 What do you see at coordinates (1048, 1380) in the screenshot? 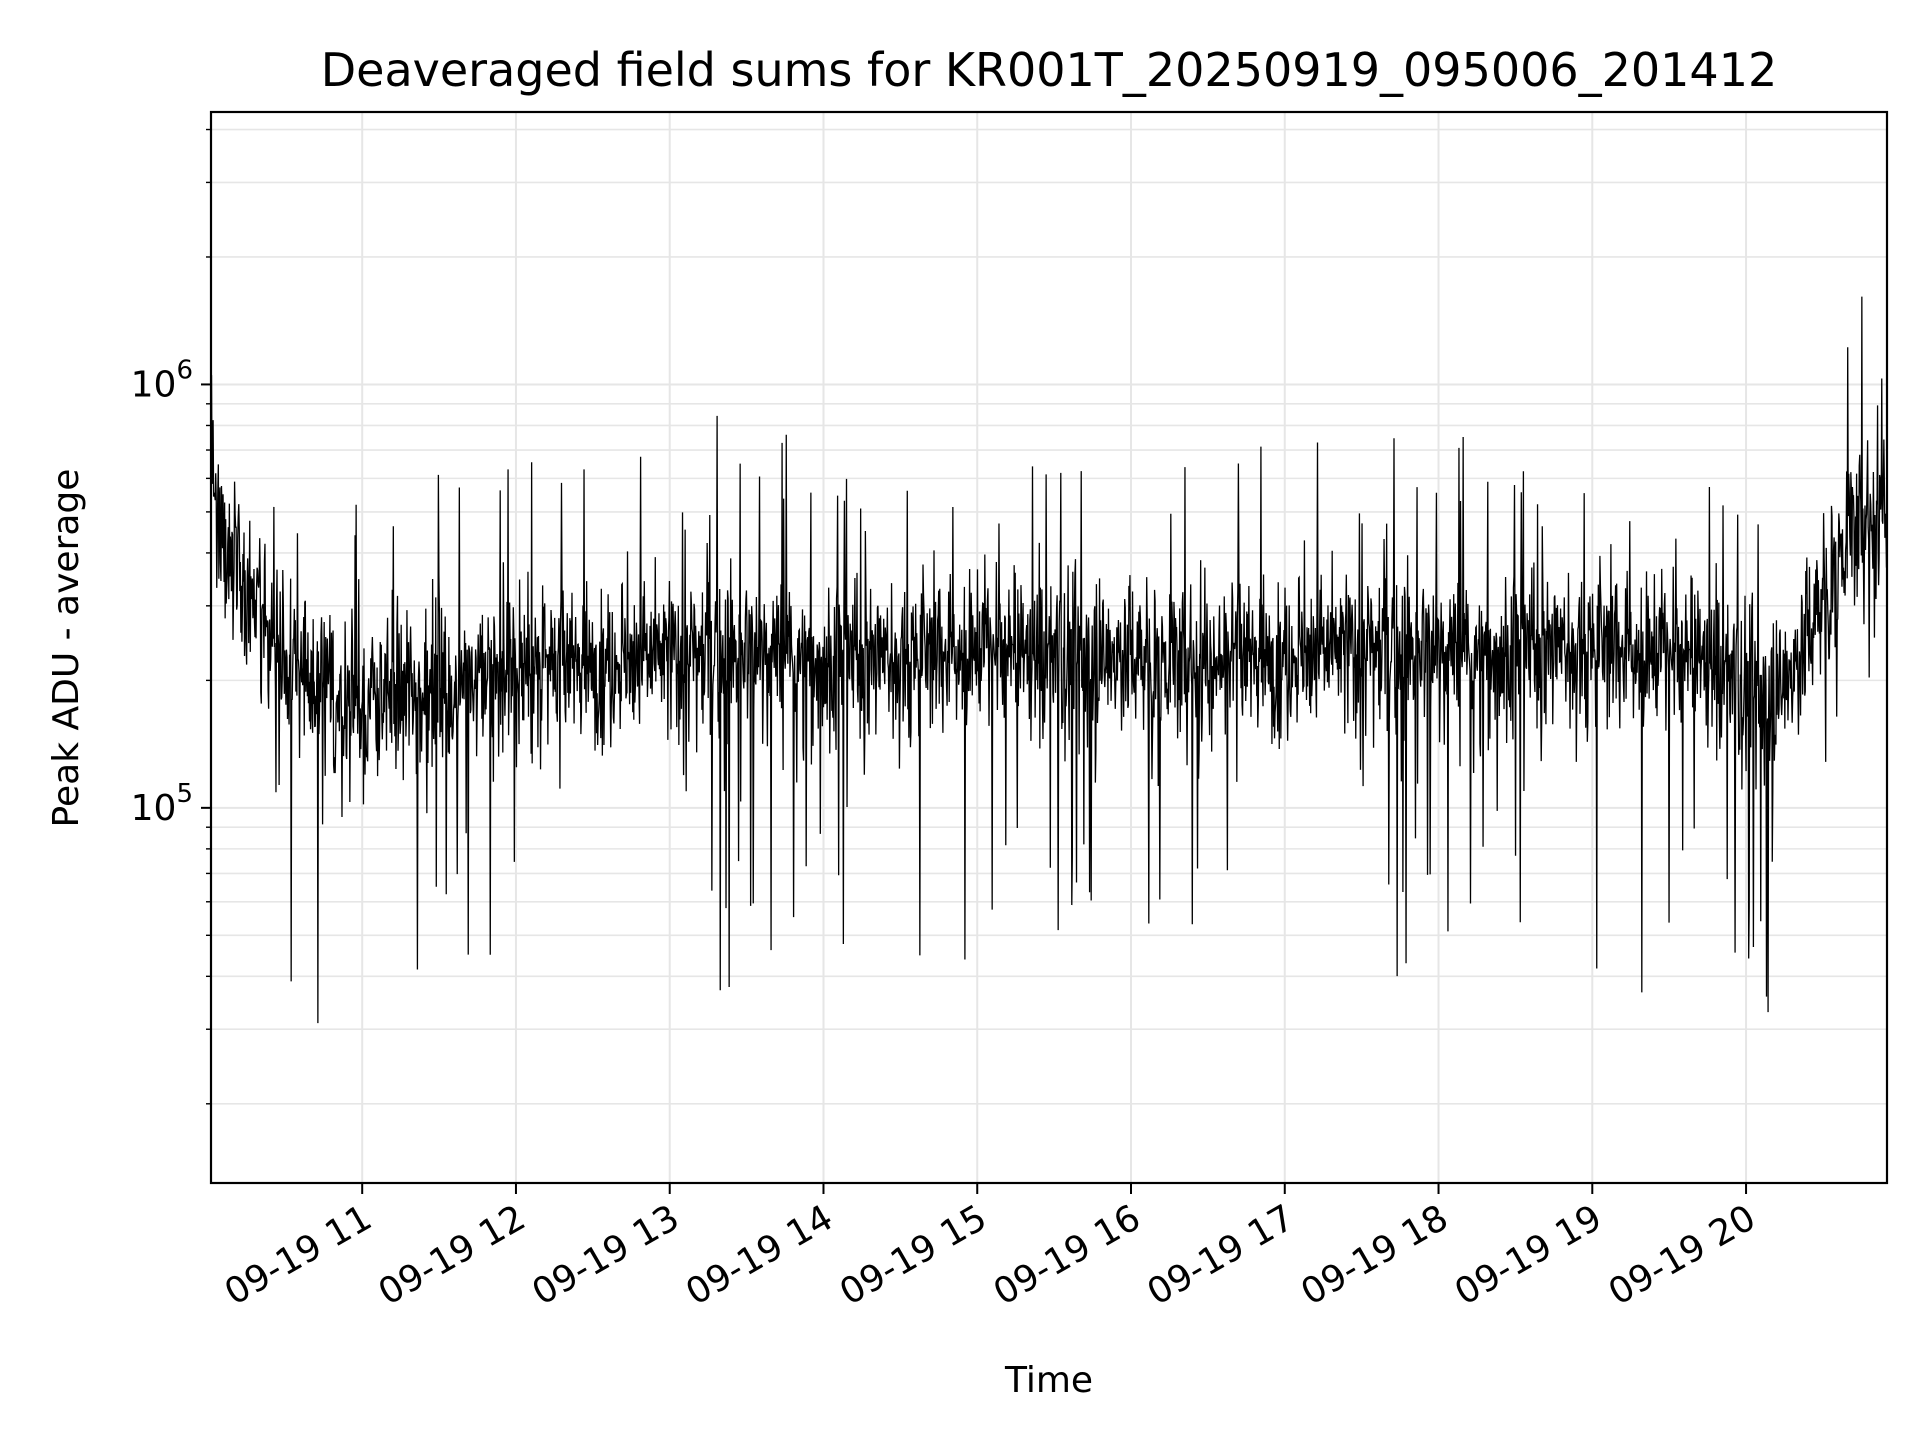
I see `x-axis-label: Time` at bounding box center [1048, 1380].